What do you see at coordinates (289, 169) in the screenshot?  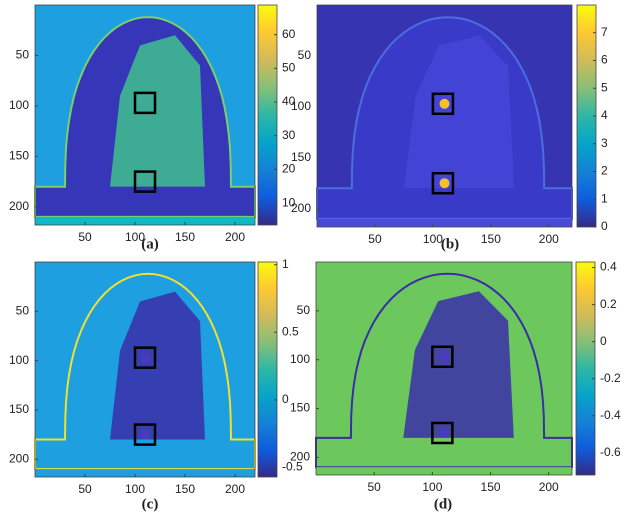 I see `colorbar-tick-label: 20` at bounding box center [289, 169].